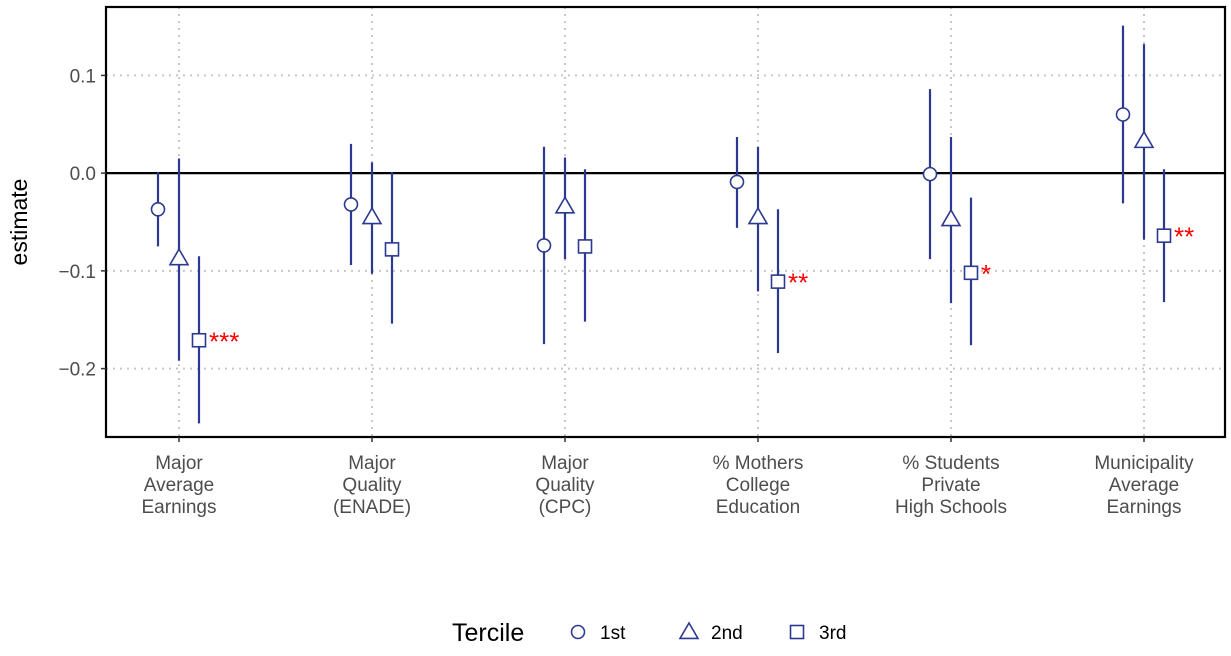 The image size is (1231, 656). Describe the element at coordinates (649, 633) in the screenshot. I see `legend: Tercile 1st 2nd 3rd` at that location.